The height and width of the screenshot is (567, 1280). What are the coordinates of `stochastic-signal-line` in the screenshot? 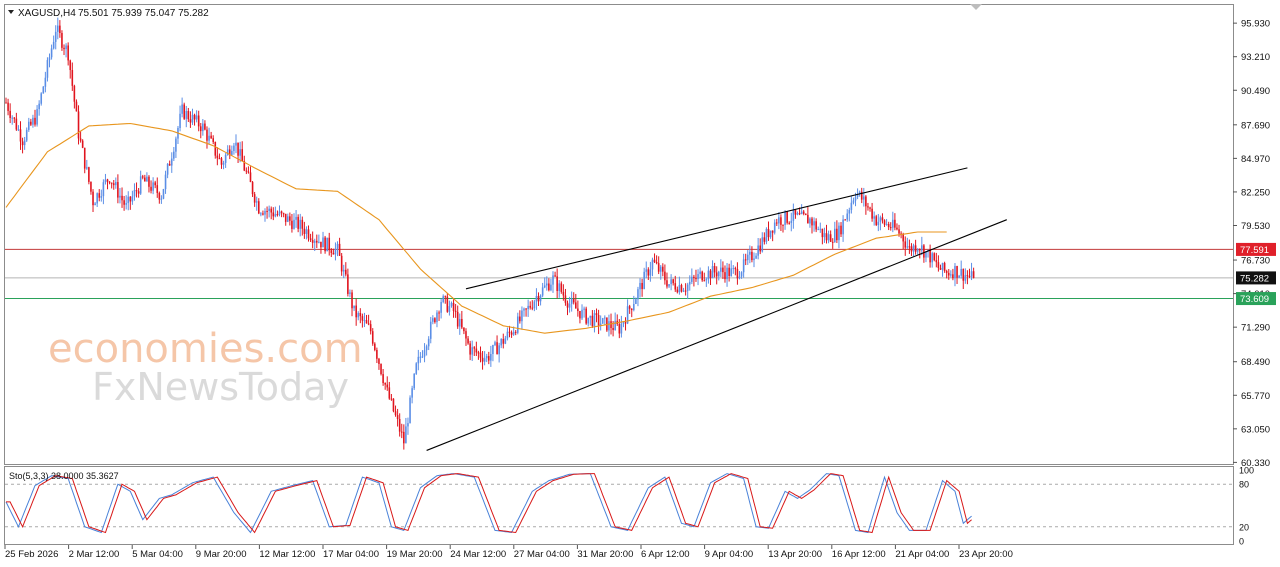 It's located at (489, 503).